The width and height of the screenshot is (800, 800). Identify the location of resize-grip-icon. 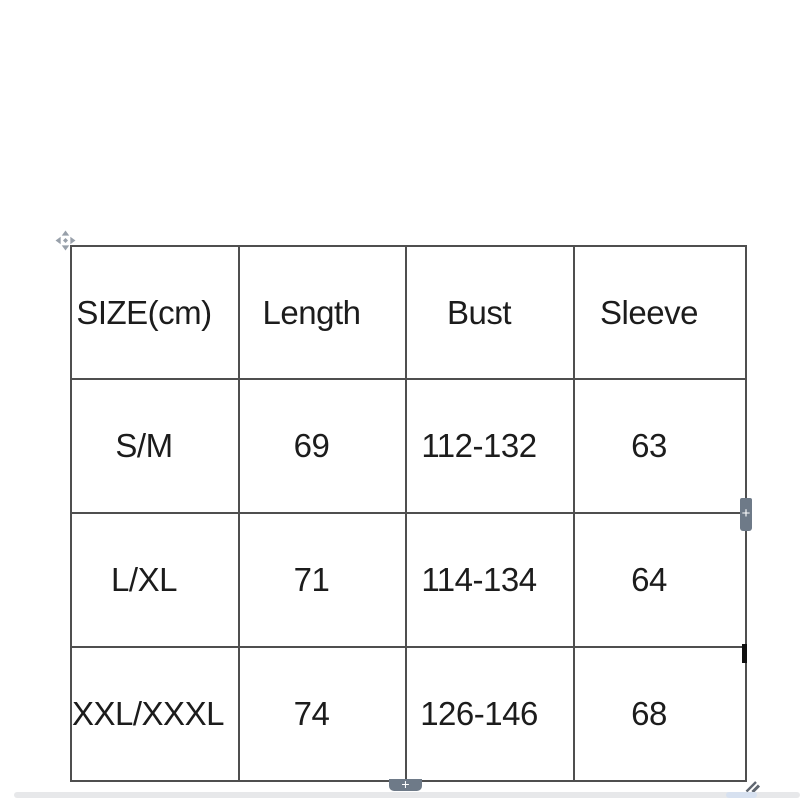
(752, 786).